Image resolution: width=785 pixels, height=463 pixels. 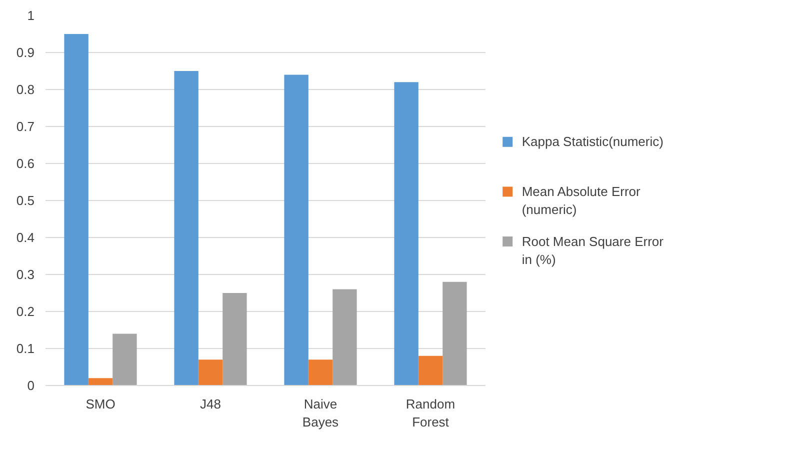 I want to click on x-tick-label: SMO, so click(x=101, y=404).